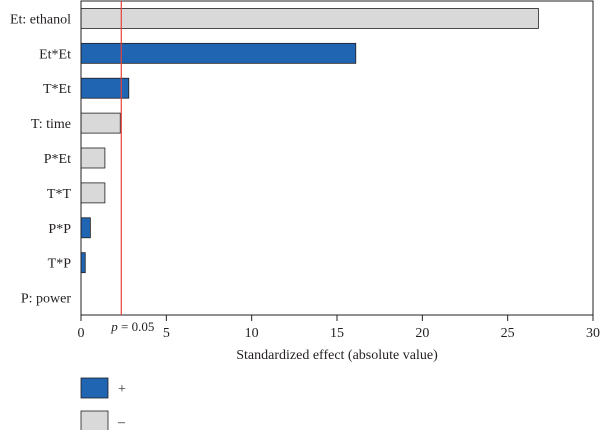 The width and height of the screenshot is (600, 430). What do you see at coordinates (81, 333) in the screenshot?
I see `x-tick-label-0: 0` at bounding box center [81, 333].